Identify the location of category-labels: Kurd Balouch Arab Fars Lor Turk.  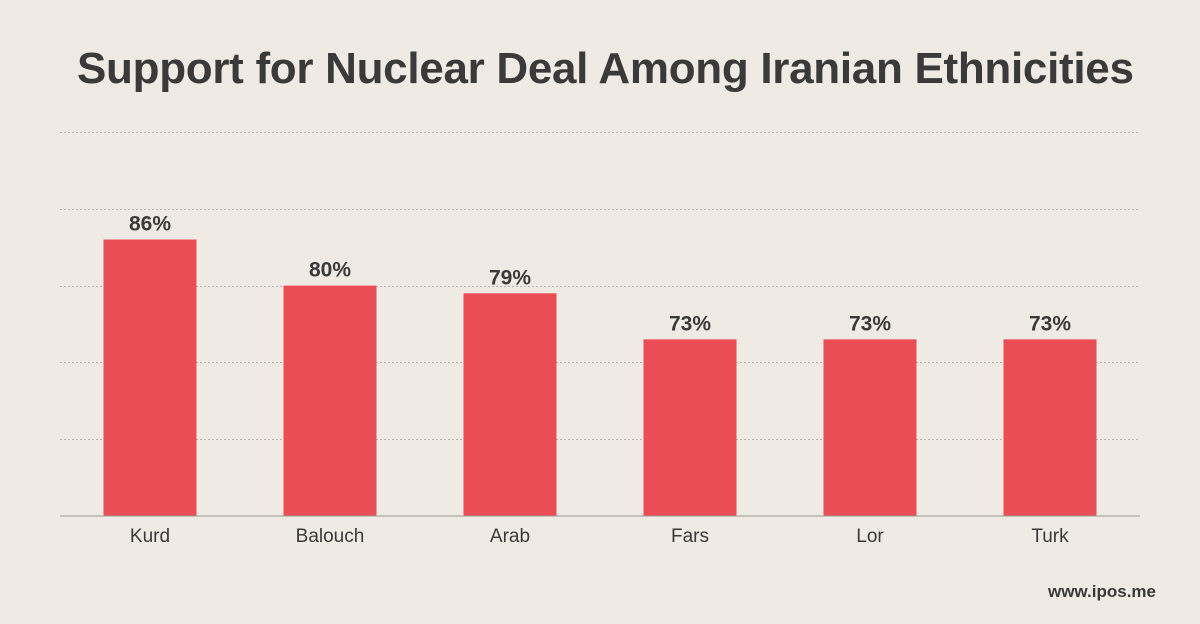
(599, 536).